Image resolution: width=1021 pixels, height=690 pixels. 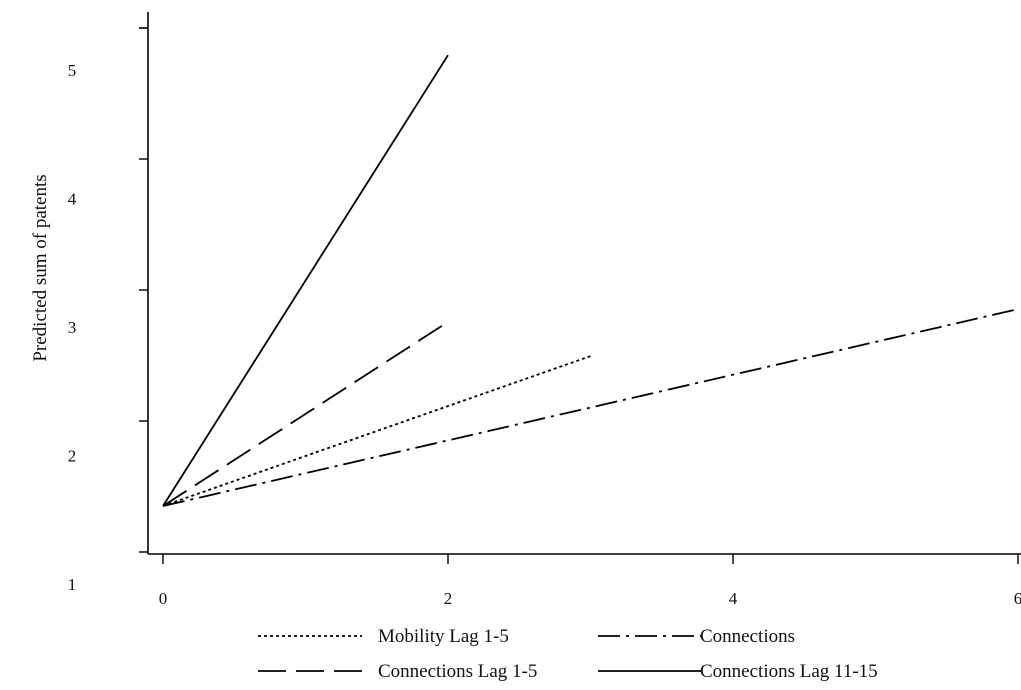 I want to click on y-tick-label: 5, so click(x=72, y=70).